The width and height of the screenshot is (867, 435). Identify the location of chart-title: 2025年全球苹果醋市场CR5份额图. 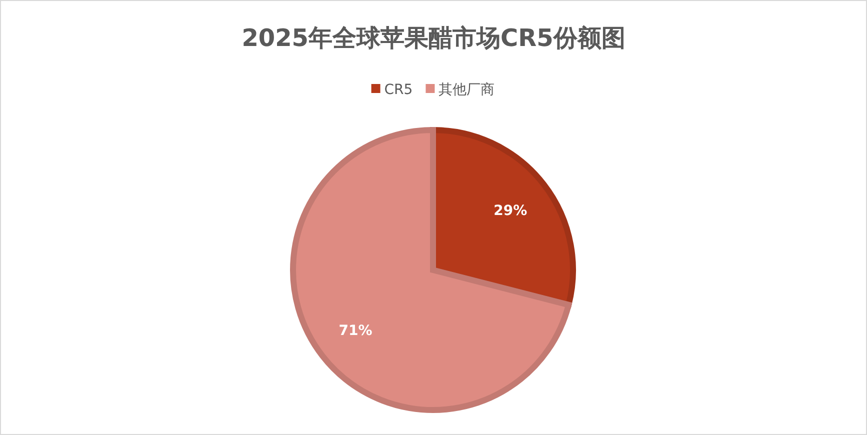
(434, 38).